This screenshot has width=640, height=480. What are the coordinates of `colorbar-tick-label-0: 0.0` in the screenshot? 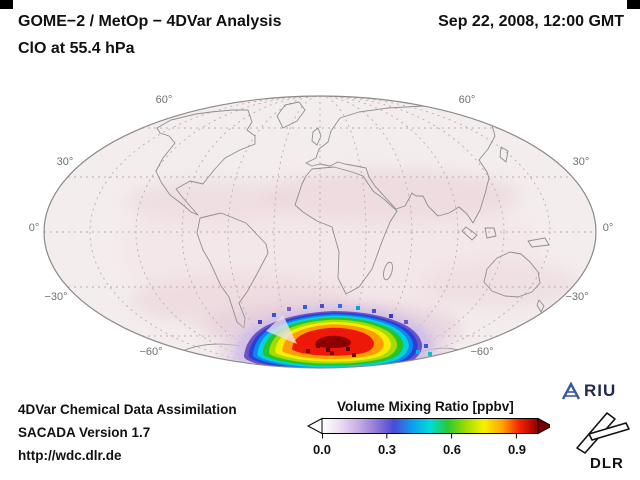 It's located at (322, 449).